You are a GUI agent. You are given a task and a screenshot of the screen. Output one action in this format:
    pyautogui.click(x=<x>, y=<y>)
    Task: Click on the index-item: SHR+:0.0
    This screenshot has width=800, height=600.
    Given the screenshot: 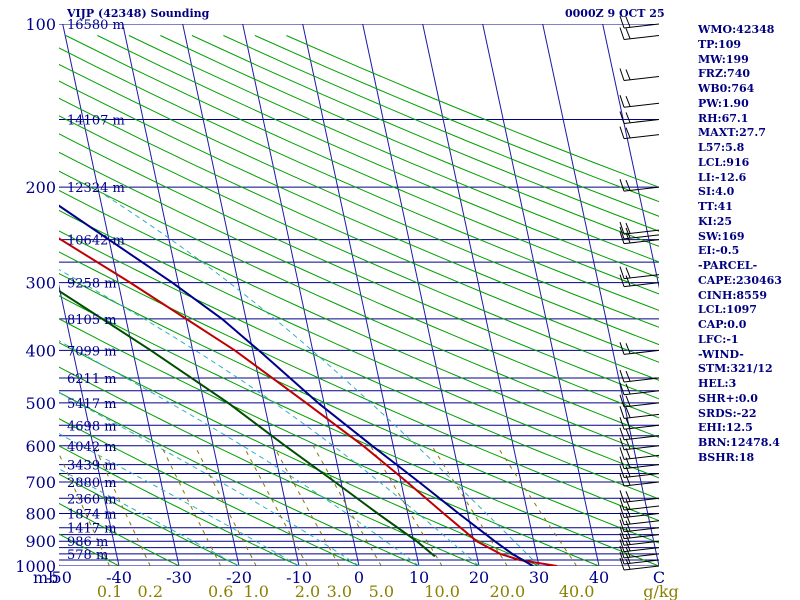 What is the action you would take?
    pyautogui.click(x=728, y=398)
    